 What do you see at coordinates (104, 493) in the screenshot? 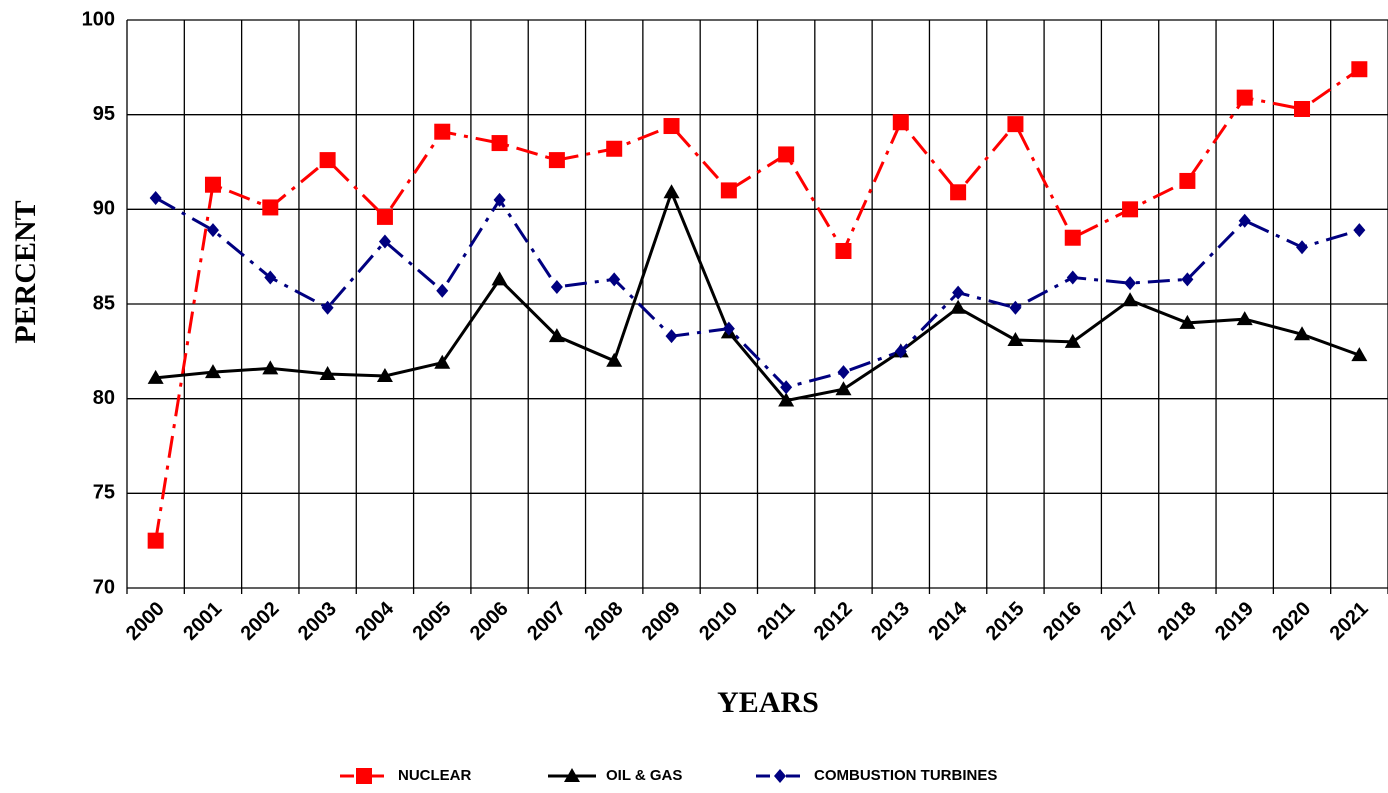
I see `y-tick-label: 75` at bounding box center [104, 493].